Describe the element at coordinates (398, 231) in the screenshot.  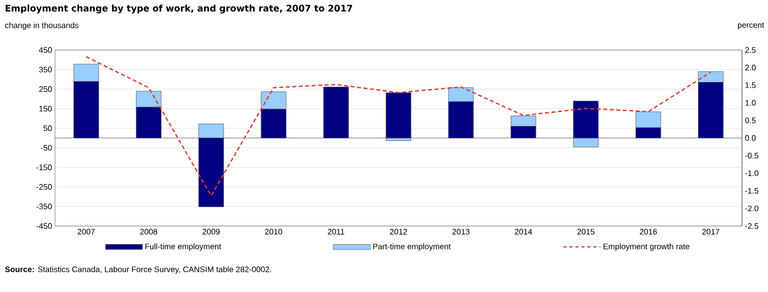
I see `x-tick-label: 2012` at that location.